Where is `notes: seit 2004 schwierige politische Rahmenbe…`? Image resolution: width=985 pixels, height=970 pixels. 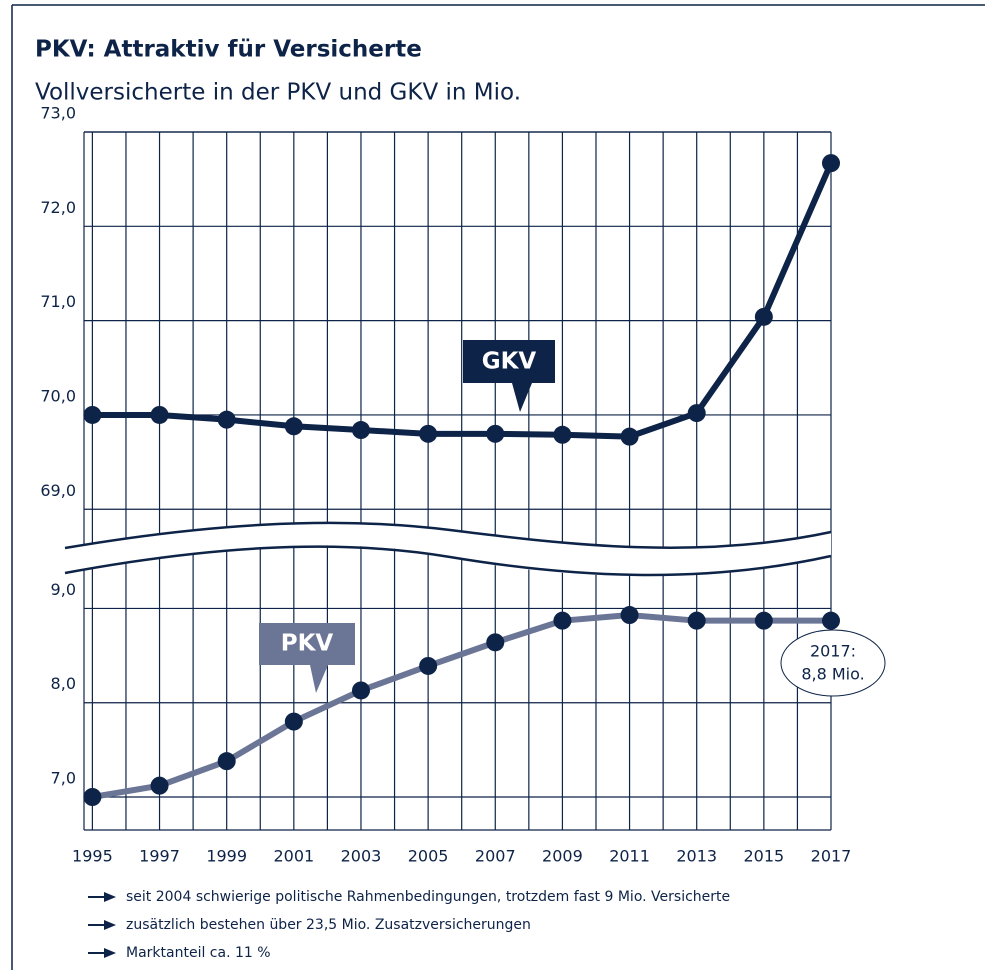
notes: seit 2004 schwierige politische Rahmenbe… is located at coordinates (409, 925).